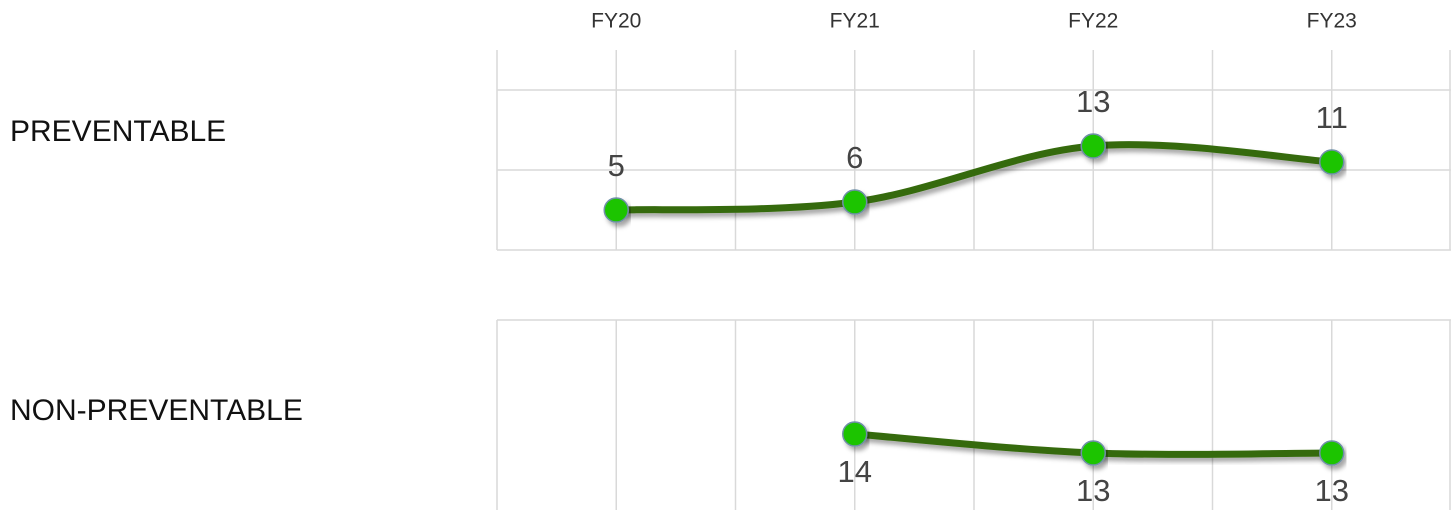 The width and height of the screenshot is (1451, 510). I want to click on data-label: 11, so click(1332, 117).